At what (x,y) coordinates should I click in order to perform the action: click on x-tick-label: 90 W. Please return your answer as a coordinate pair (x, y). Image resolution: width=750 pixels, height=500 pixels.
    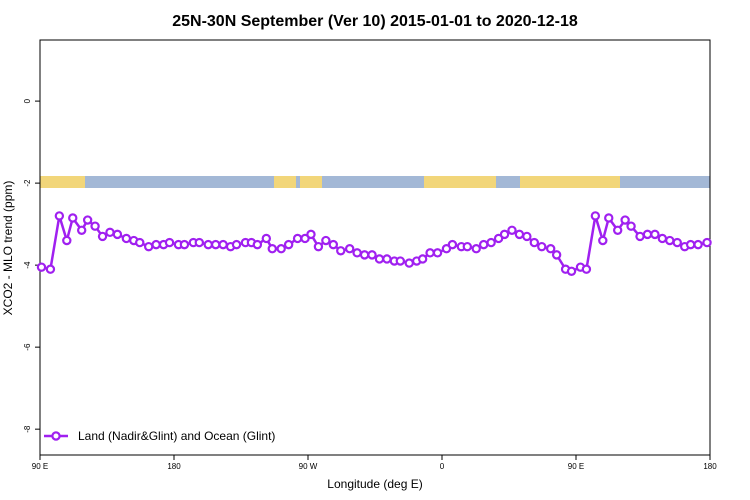
    Looking at the image, I should click on (308, 466).